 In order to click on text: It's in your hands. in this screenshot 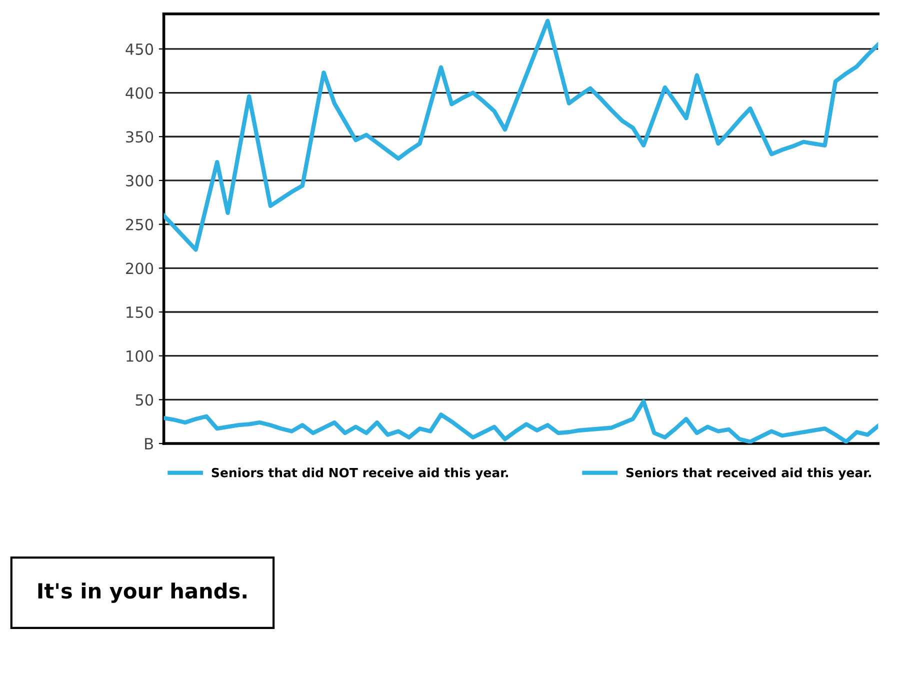, I will do `click(142, 592)`.